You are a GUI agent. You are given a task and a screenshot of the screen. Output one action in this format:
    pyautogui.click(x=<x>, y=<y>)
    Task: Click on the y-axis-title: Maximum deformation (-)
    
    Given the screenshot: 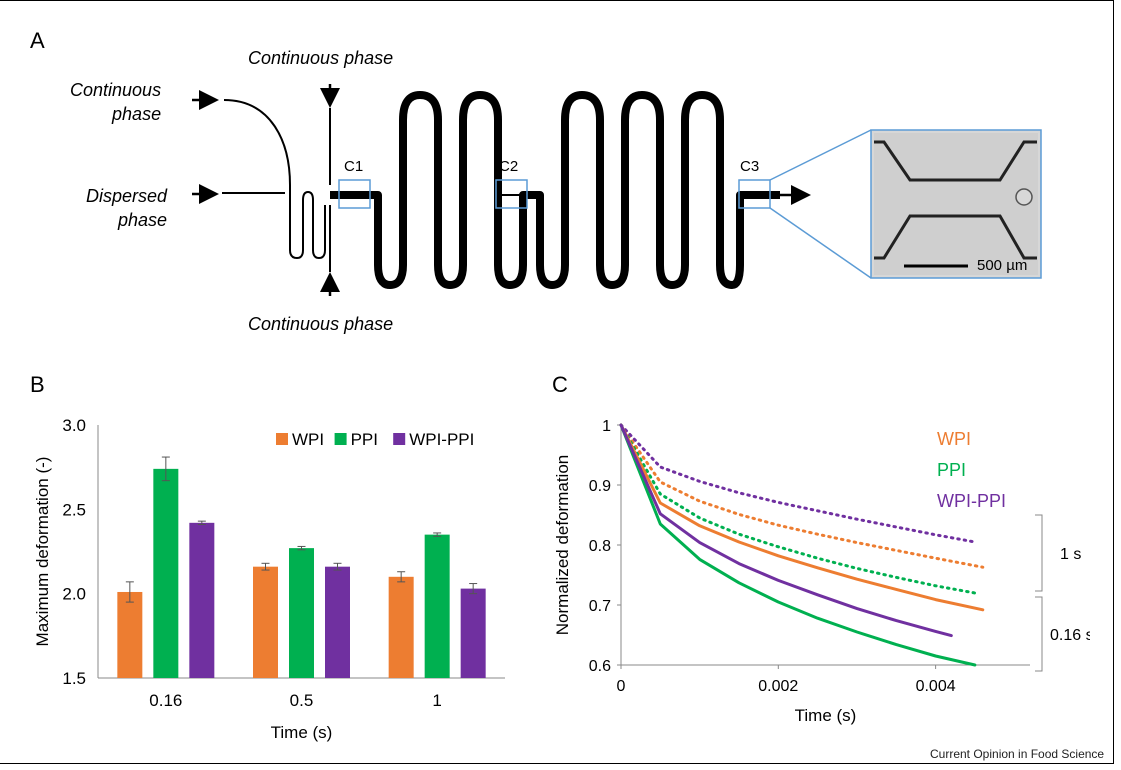 What is the action you would take?
    pyautogui.click(x=42, y=552)
    